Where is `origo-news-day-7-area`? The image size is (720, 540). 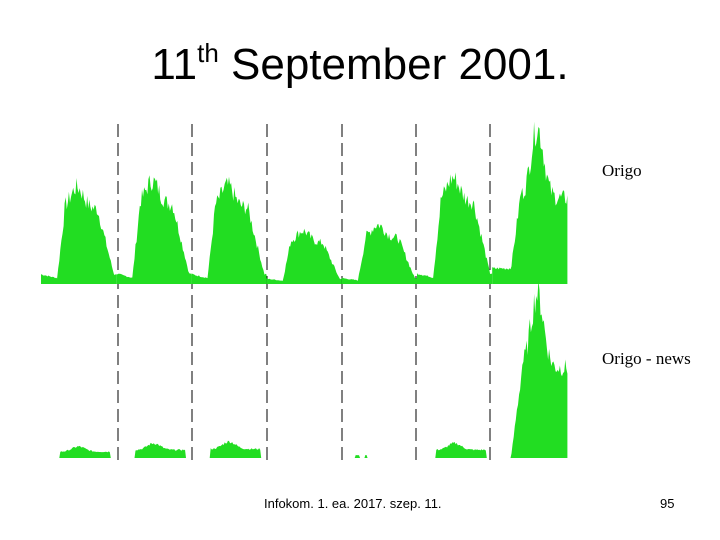
origo-news-day-7-area is located at coordinates (530, 369).